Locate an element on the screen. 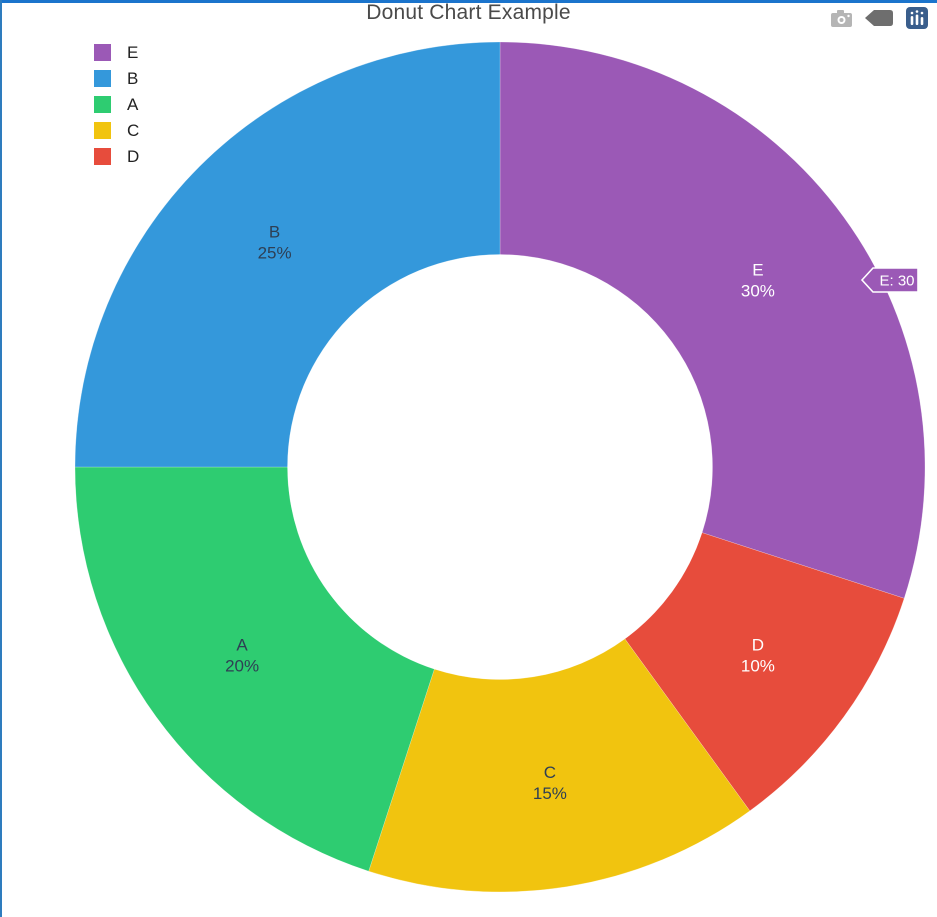 The height and width of the screenshot is (917, 937). modebar is located at coordinates (879, 18).